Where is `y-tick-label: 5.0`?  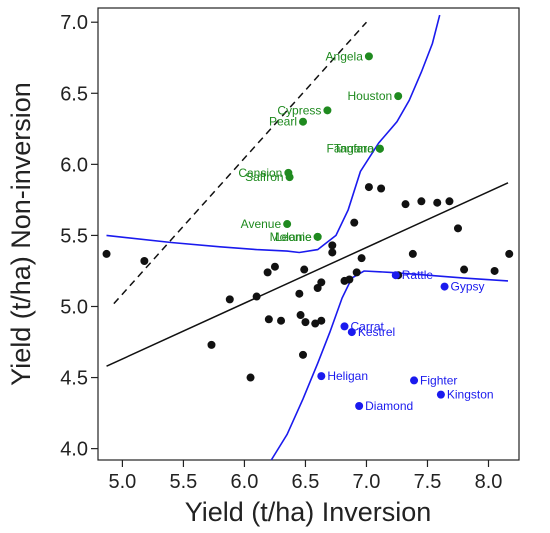
y-tick-label: 5.0 is located at coordinates (74, 307).